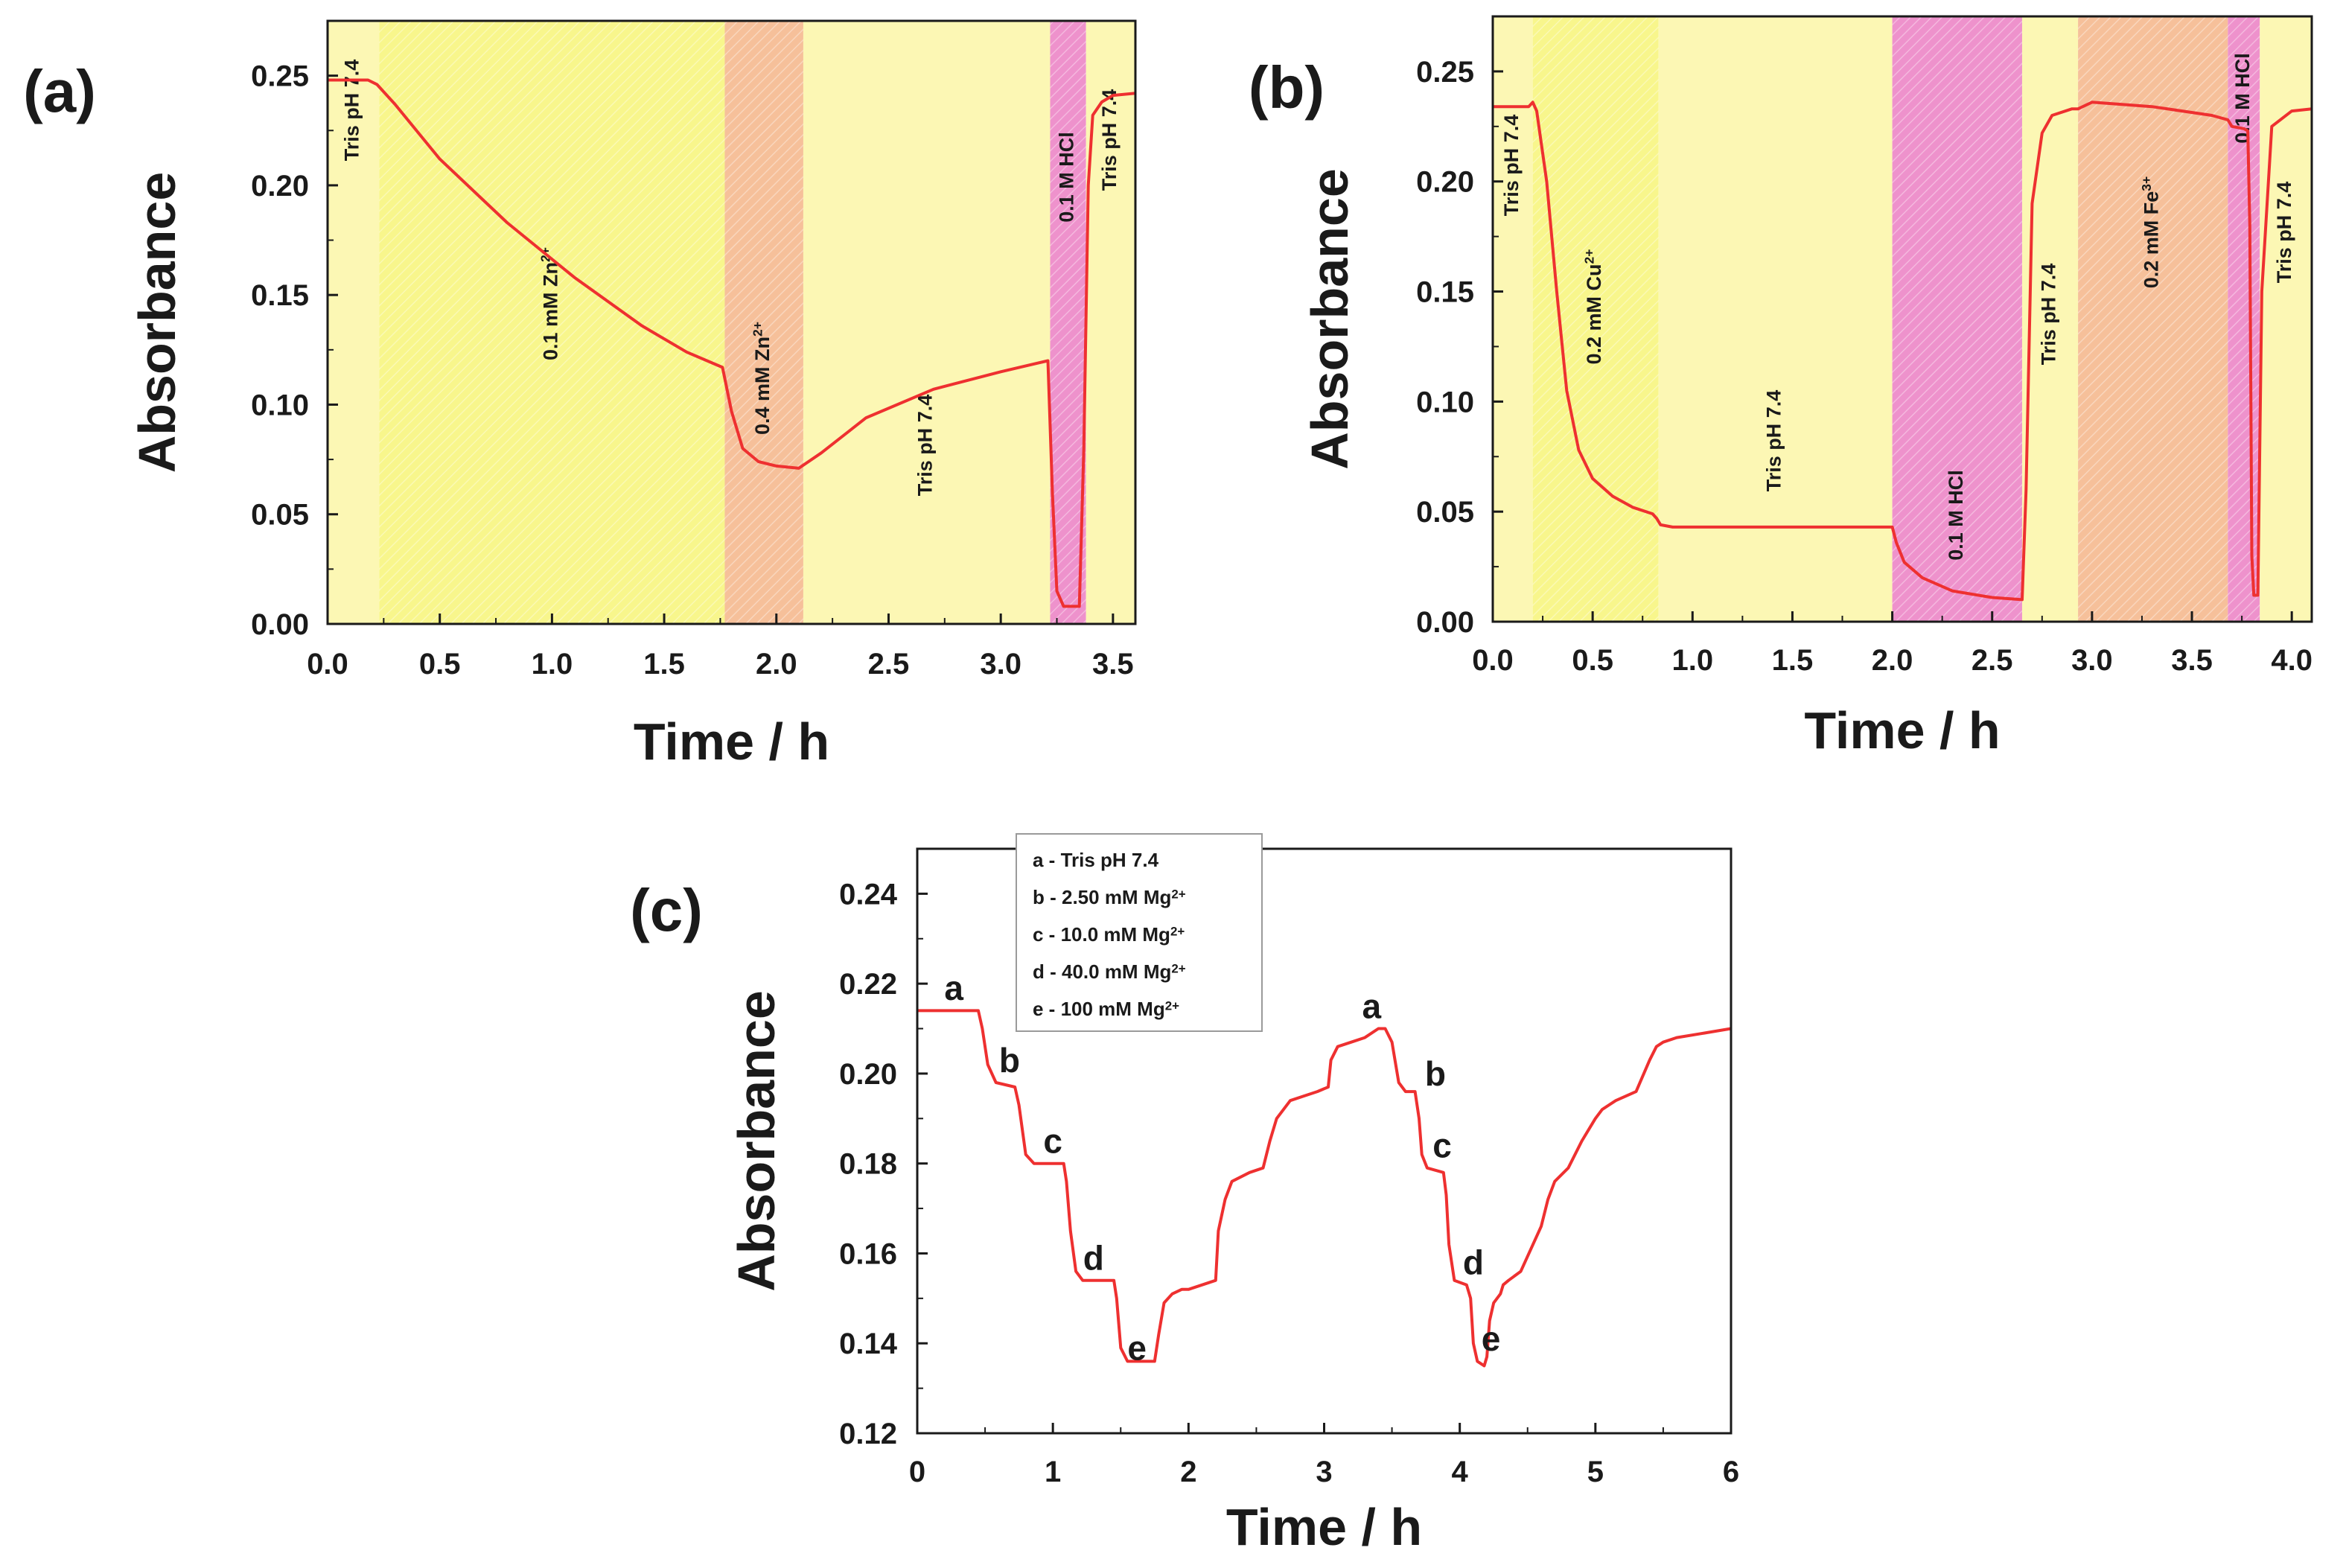  What do you see at coordinates (1445, 402) in the screenshot?
I see `y-tick-label-b-2: 0.10` at bounding box center [1445, 402].